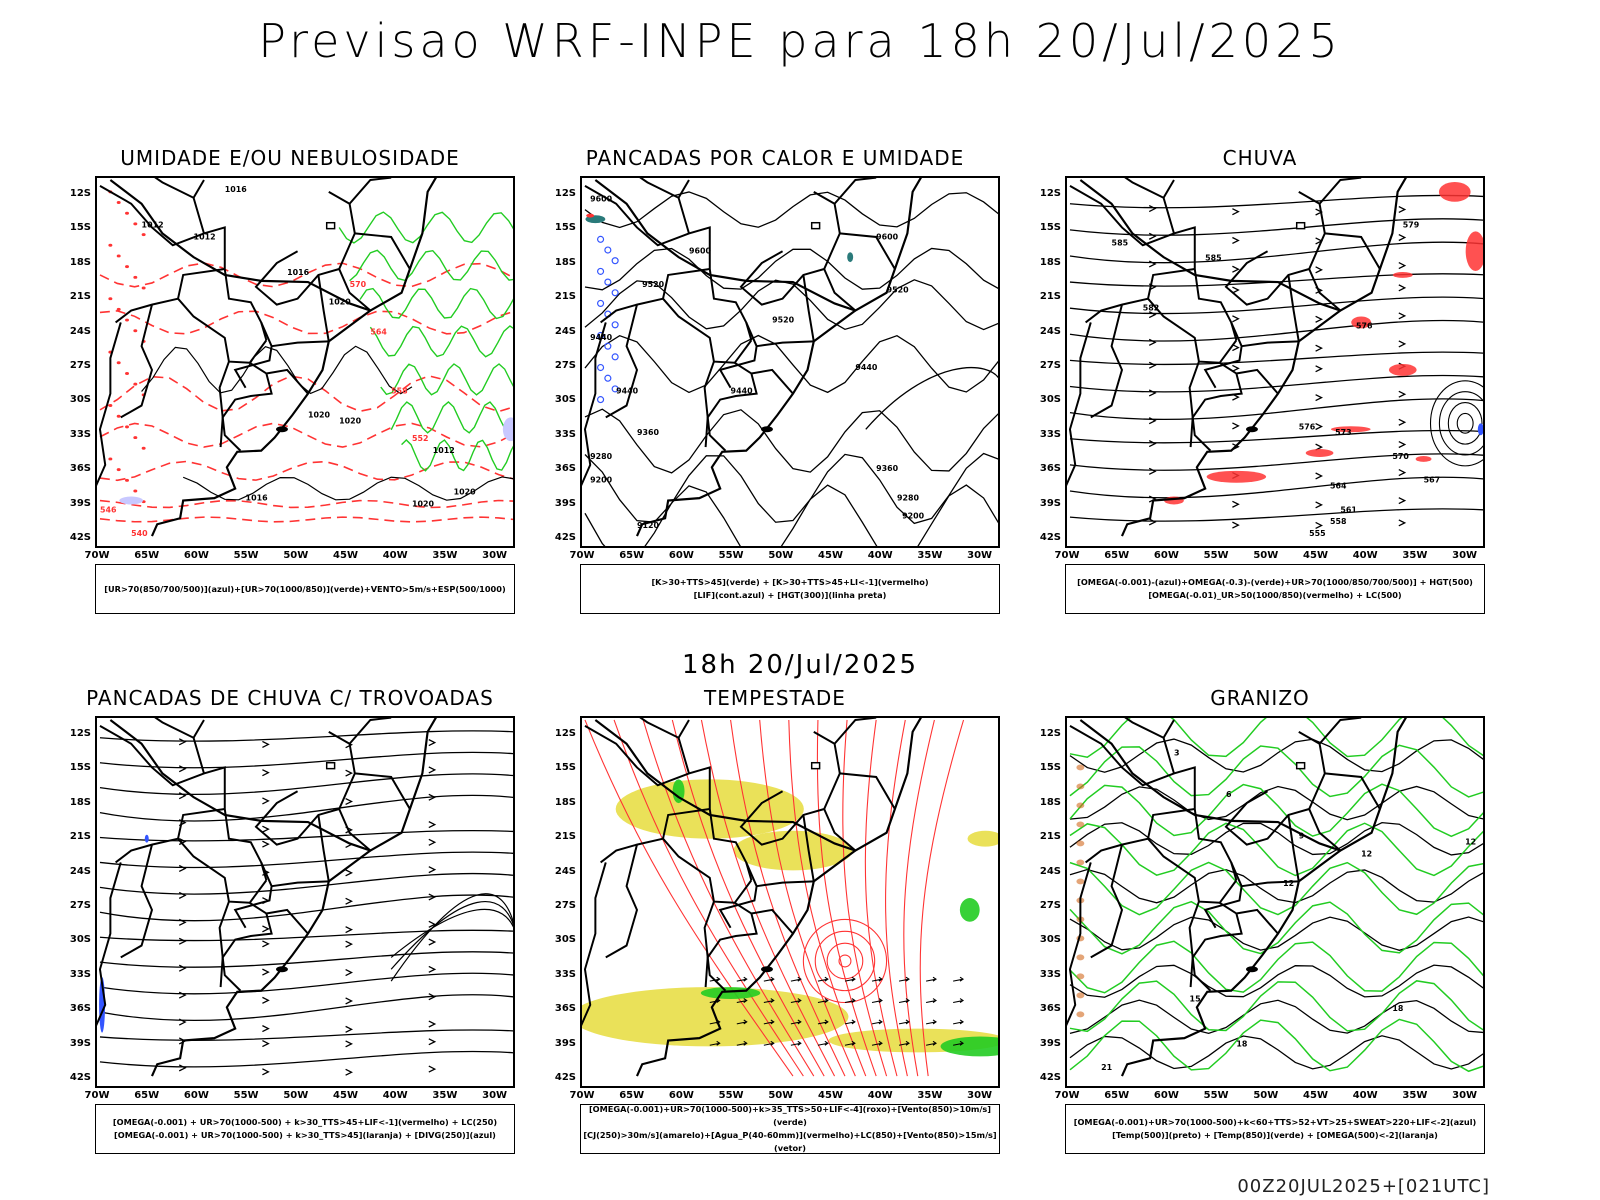 This screenshot has height=1200, width=1600. What do you see at coordinates (80, 434) in the screenshot?
I see `latitude-tick-label: 33S` at bounding box center [80, 434].